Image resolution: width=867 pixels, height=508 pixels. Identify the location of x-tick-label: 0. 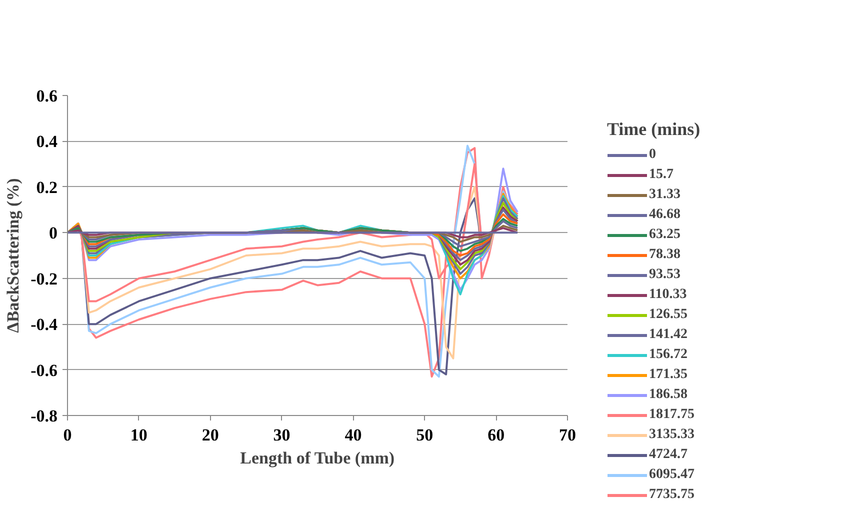
(67, 435).